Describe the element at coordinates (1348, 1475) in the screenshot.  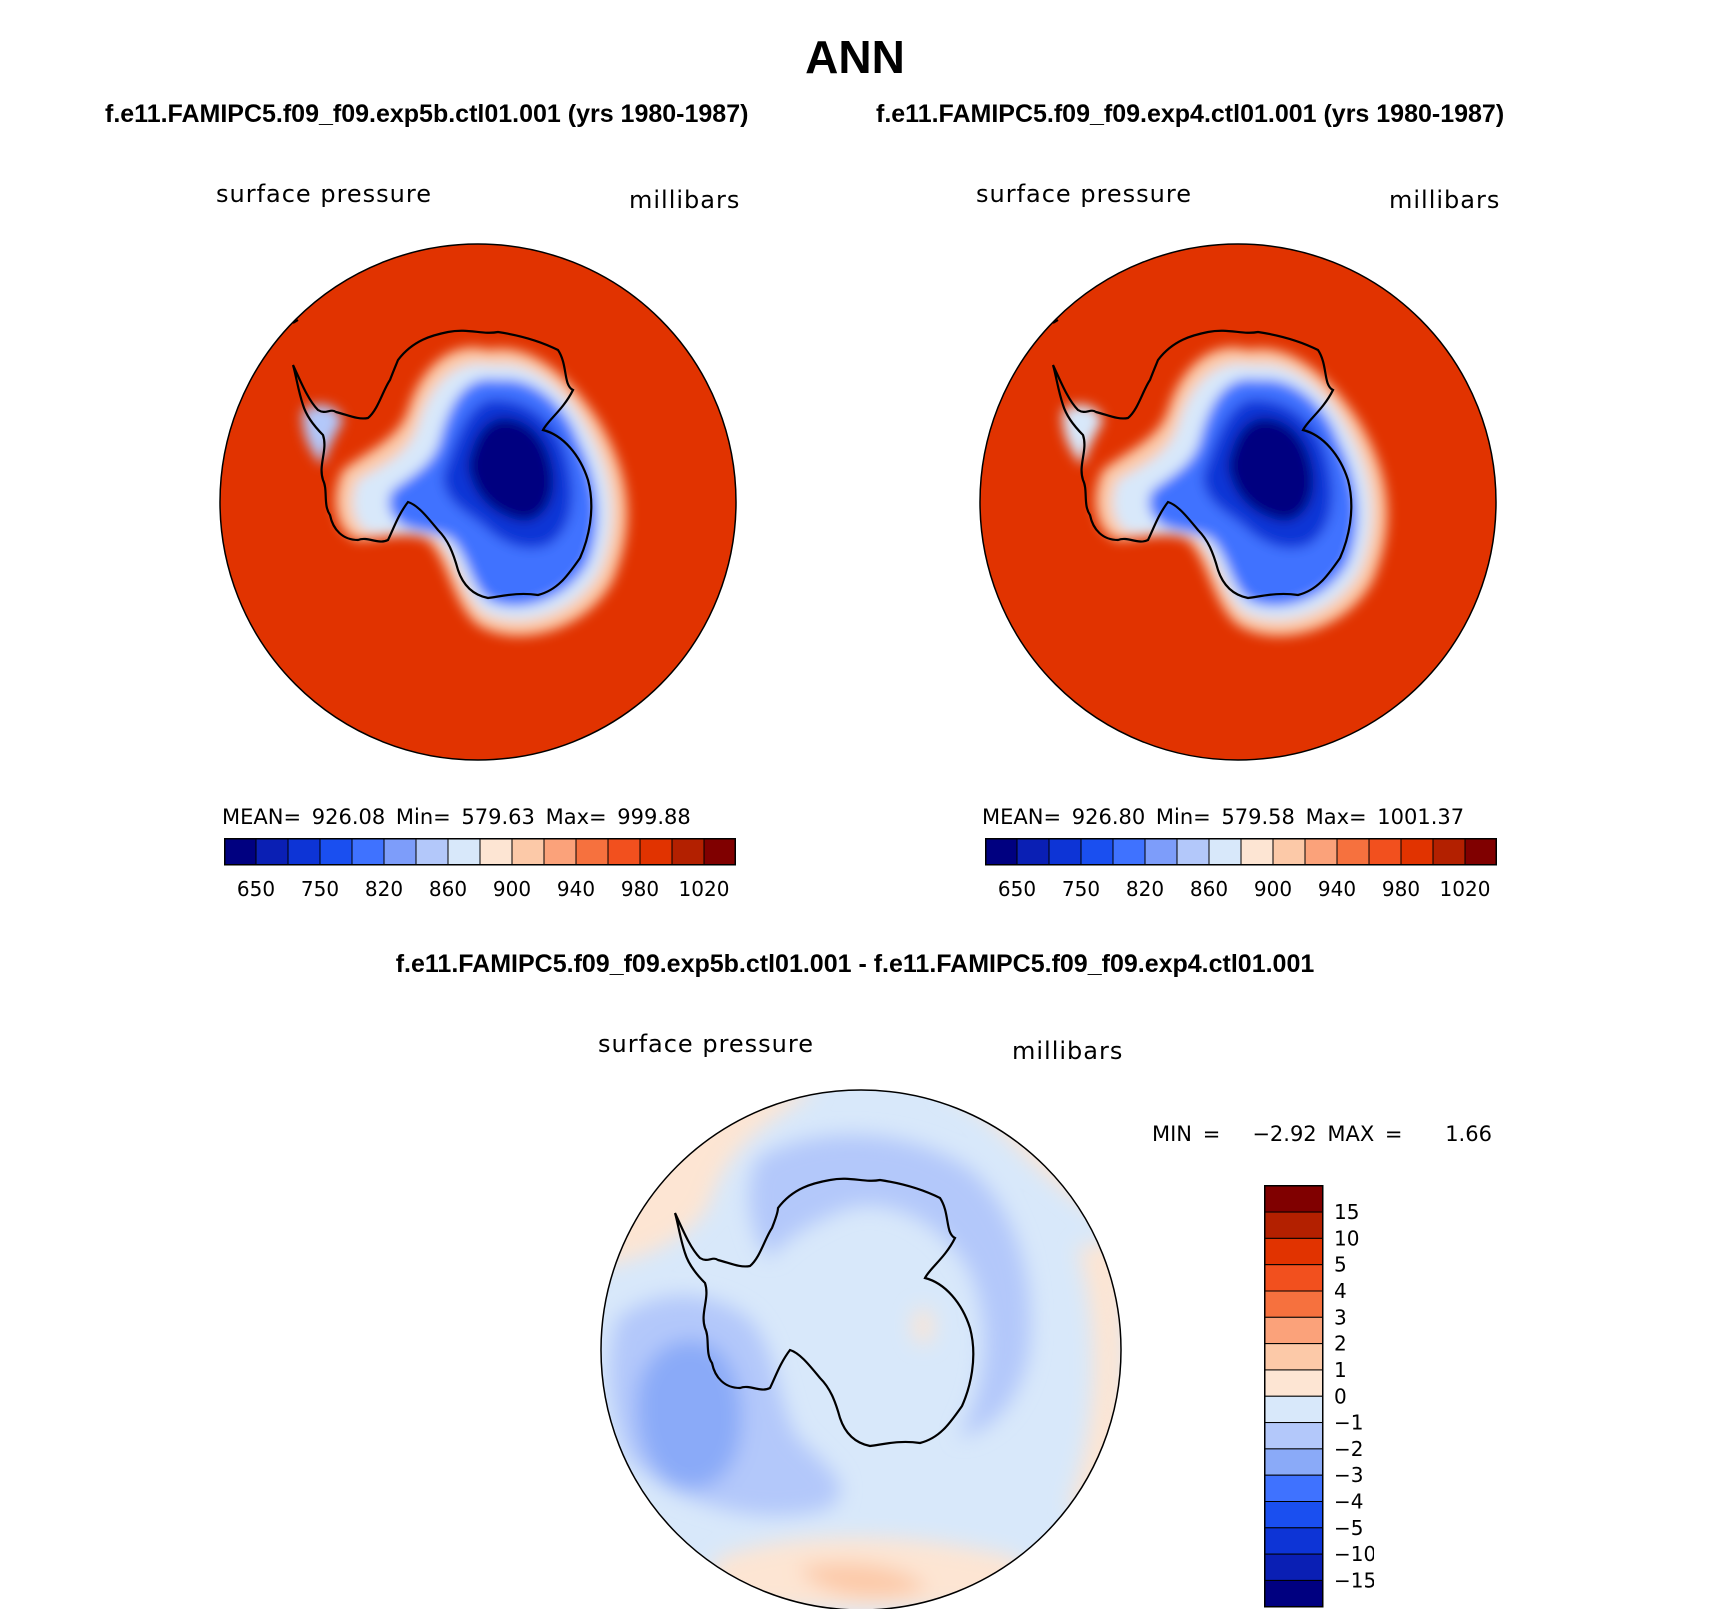
I see `diff-colorbar-tick-label: −3` at that location.